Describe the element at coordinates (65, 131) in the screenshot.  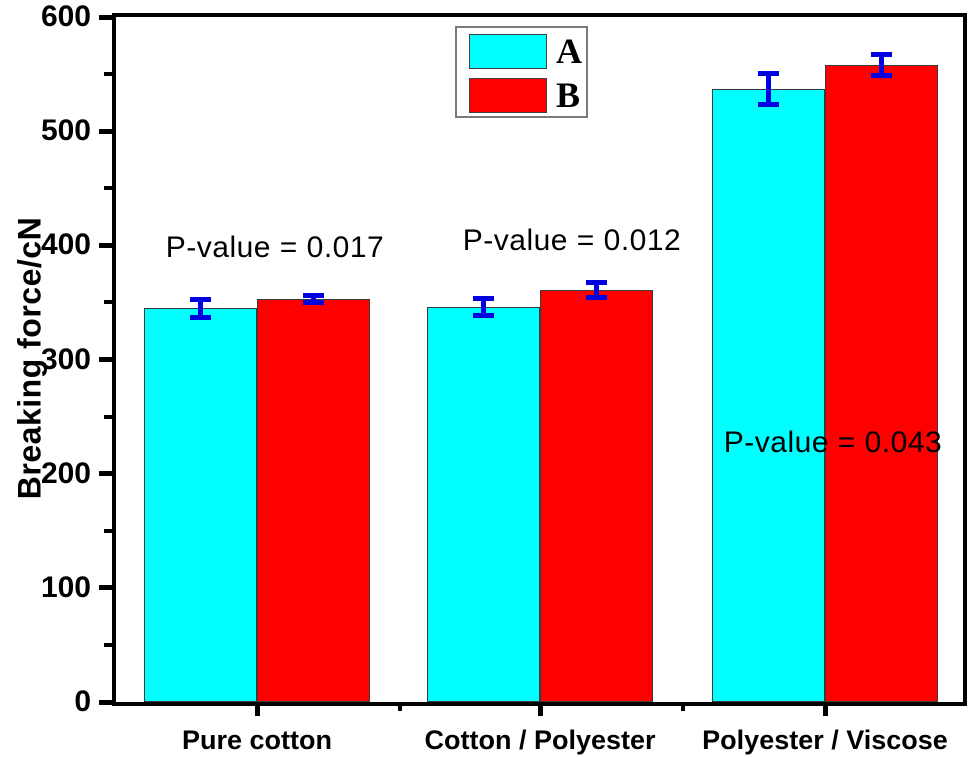
I see `y-axis-tick-label: 500` at that location.